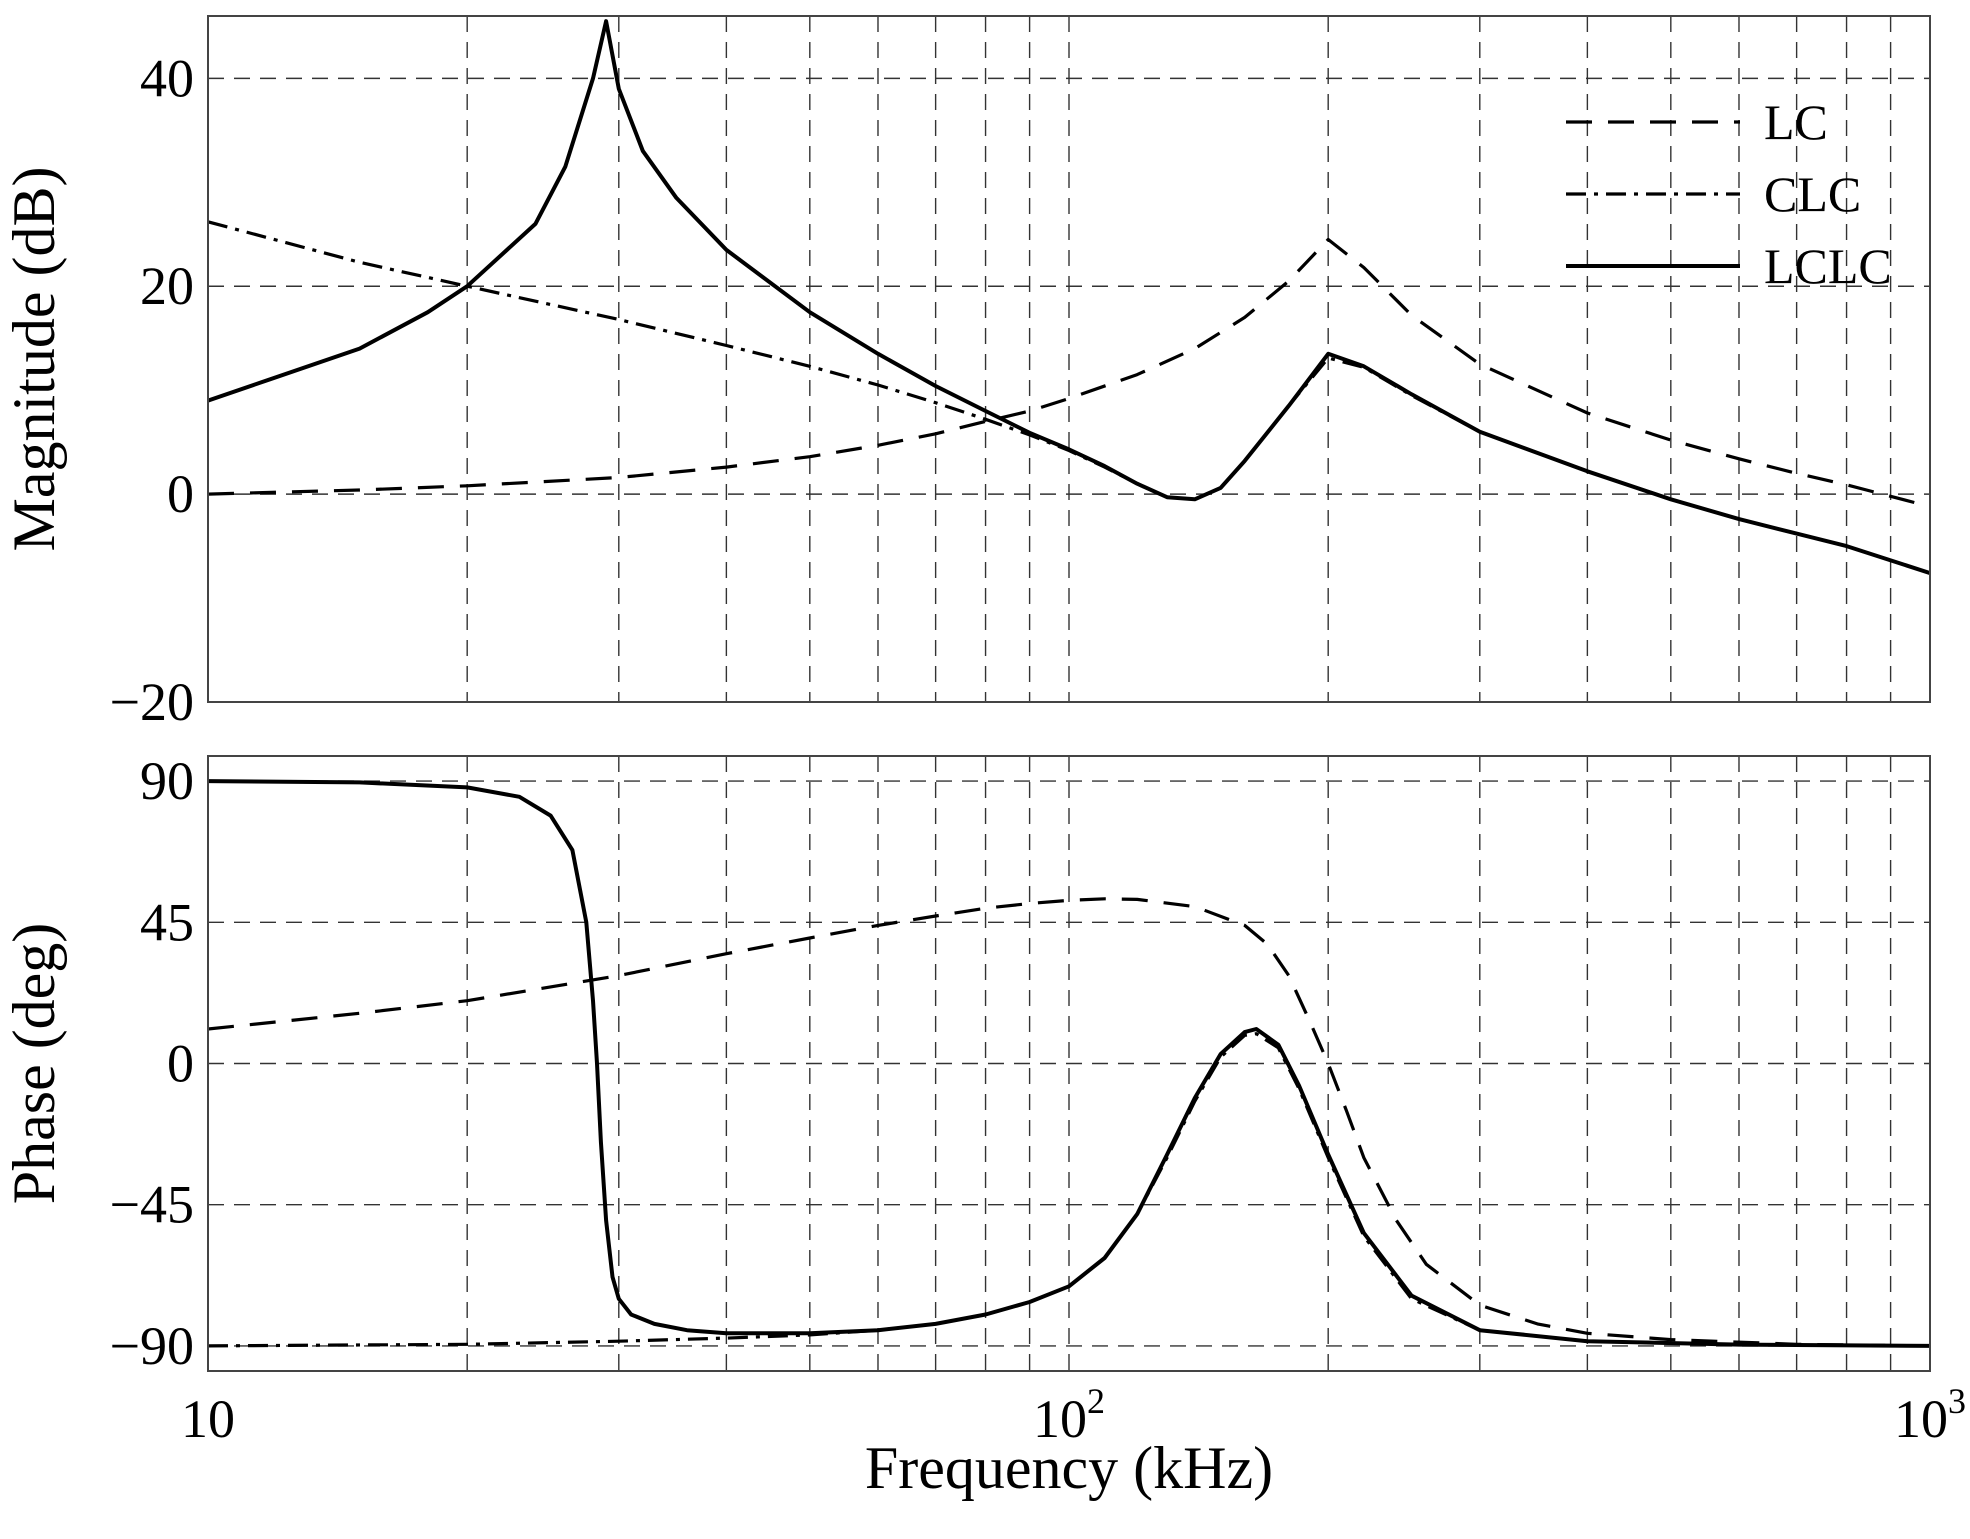 This screenshot has width=1970, height=1539. I want to click on legend-label-lclc: LCLC, so click(1828, 266).